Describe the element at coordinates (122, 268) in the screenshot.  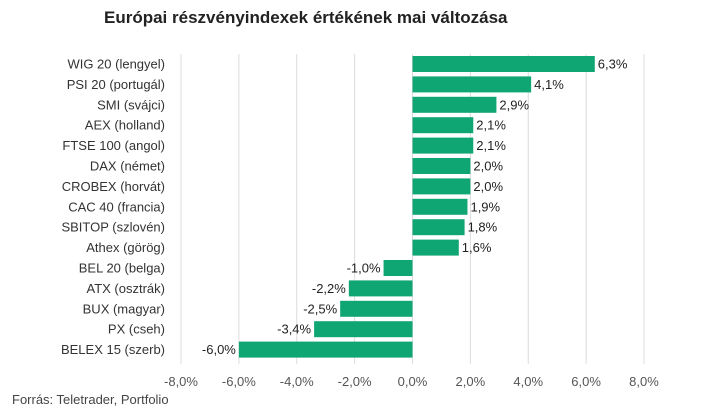
I see `category-label: BEL 20 (belga)` at that location.